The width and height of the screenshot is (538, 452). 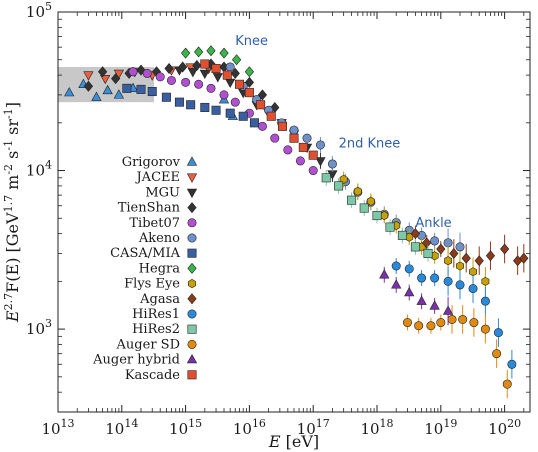 I want to click on legend-label: CASA/MIA, so click(x=145, y=253).